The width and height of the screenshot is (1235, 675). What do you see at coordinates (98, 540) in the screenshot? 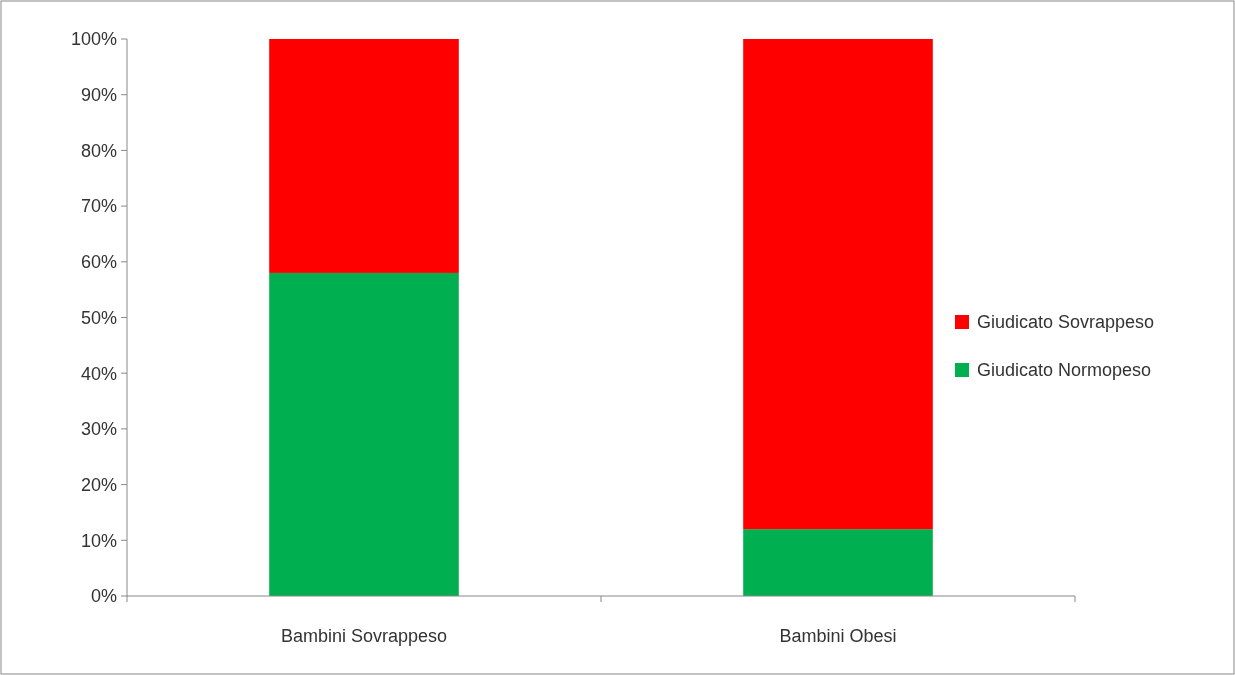
I see `y-tick-label: 10%` at bounding box center [98, 540].